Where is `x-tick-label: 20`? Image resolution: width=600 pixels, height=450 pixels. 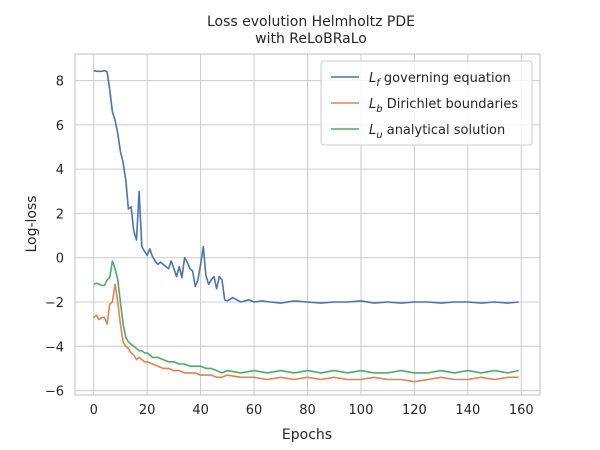
x-tick-label: 20 is located at coordinates (147, 410).